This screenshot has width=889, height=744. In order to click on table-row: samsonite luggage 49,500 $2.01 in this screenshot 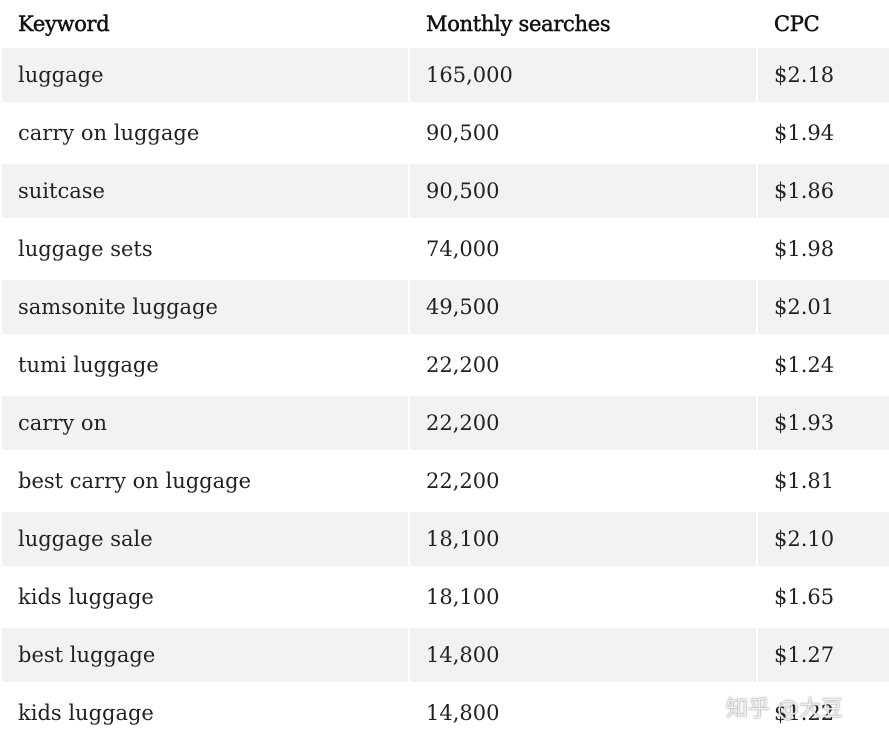, I will do `click(445, 307)`.